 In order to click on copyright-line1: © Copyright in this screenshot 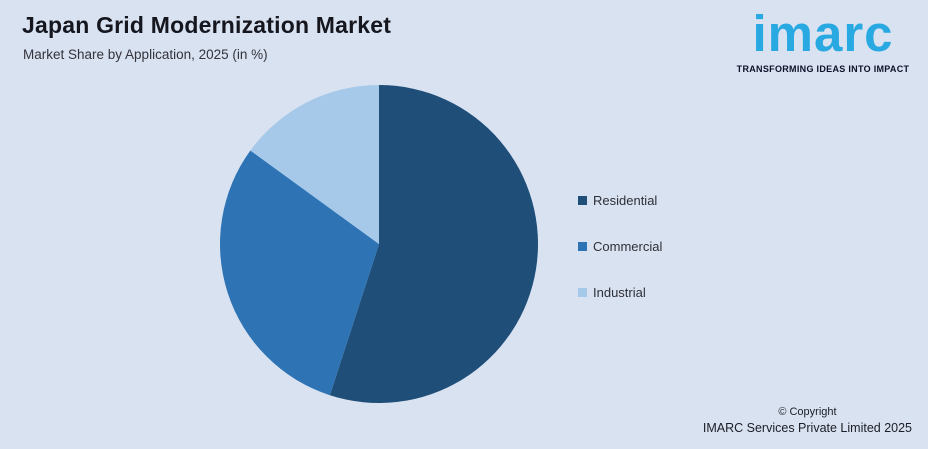, I will do `click(807, 412)`.